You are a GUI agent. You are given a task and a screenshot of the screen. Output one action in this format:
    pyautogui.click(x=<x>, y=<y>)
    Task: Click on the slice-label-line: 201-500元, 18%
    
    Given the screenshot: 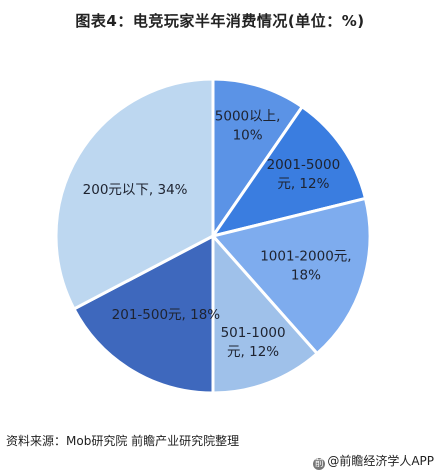 What is the action you would take?
    pyautogui.click(x=166, y=315)
    